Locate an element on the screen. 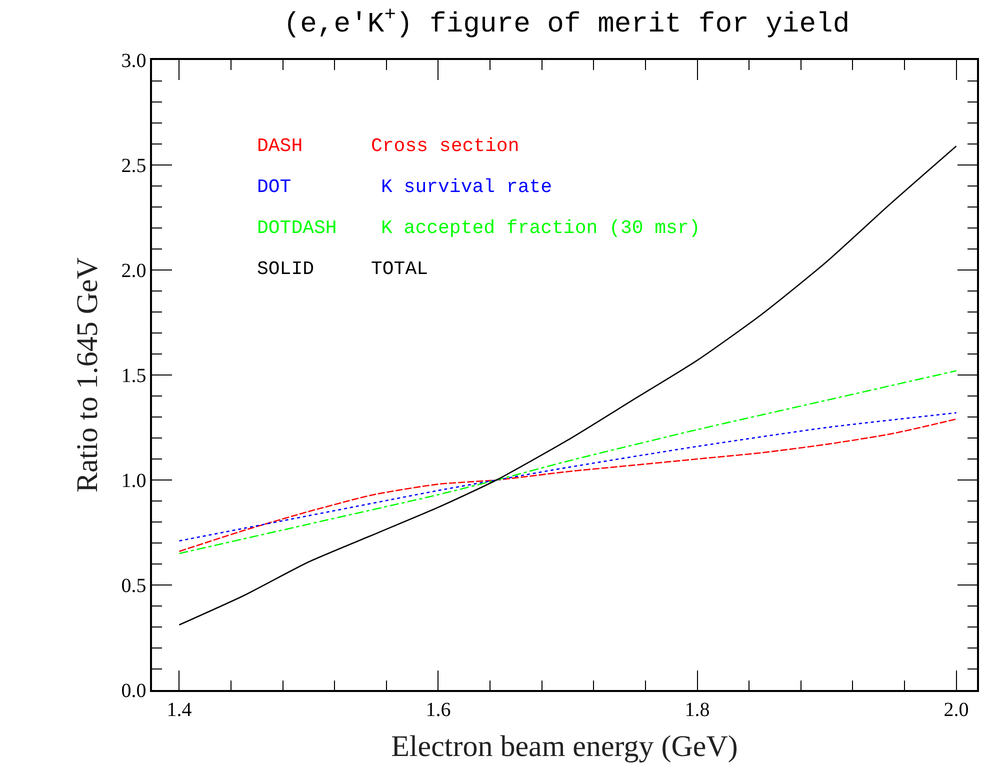  y-tick-label: 1.5 is located at coordinates (133, 376).